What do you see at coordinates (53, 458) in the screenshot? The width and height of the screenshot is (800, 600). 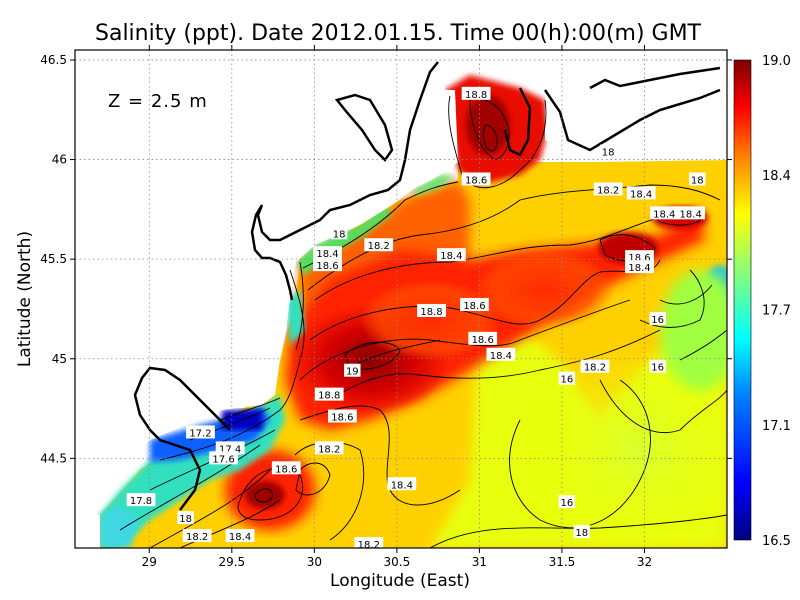 I see `y-tick-label: 44.5` at bounding box center [53, 458].